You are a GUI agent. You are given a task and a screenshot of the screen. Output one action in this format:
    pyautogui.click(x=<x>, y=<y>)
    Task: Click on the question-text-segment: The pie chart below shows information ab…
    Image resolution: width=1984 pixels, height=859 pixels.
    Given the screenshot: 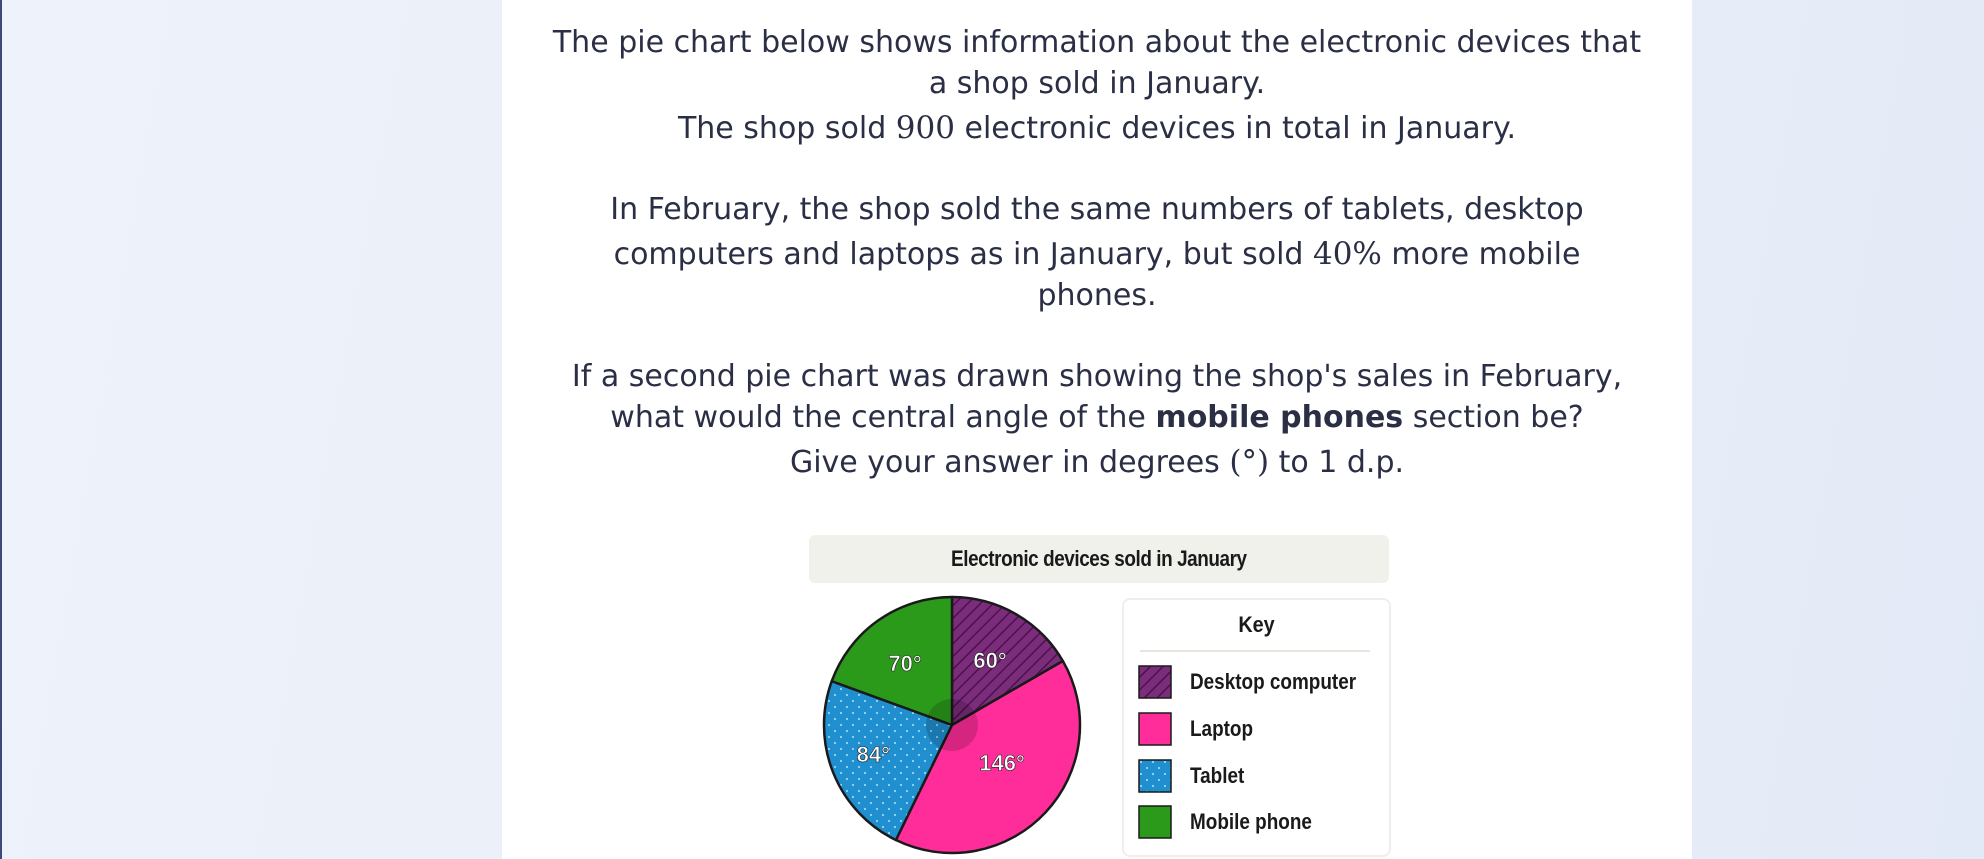 What is the action you would take?
    pyautogui.click(x=1097, y=42)
    